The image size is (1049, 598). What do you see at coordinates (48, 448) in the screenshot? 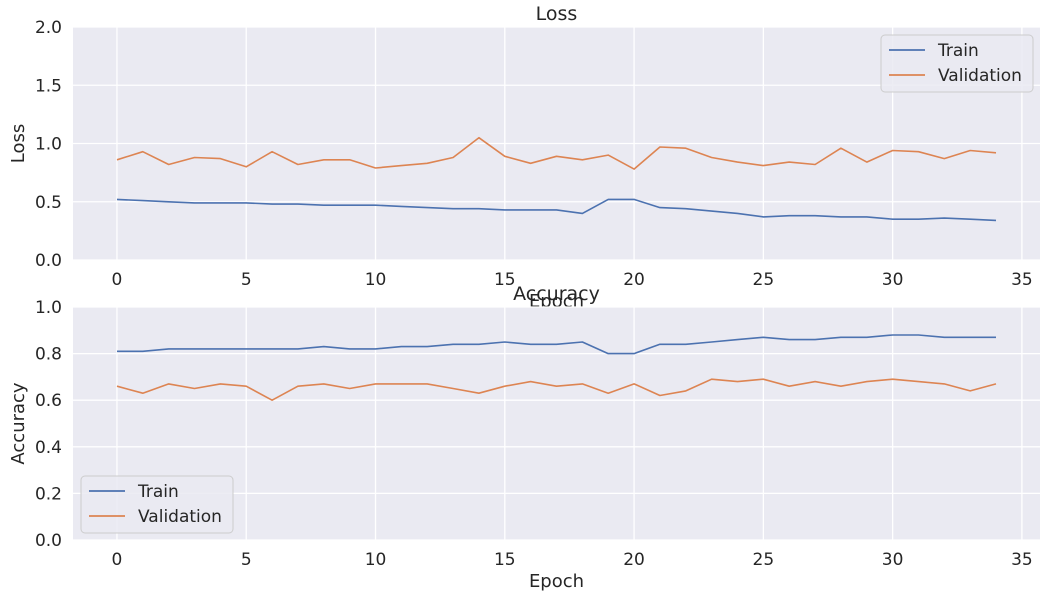
I see `y-tick-label: 0.4` at bounding box center [48, 448].